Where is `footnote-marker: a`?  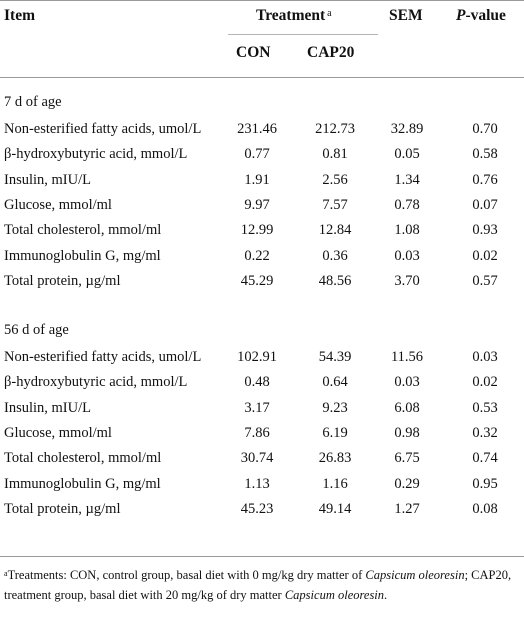 footnote-marker: a is located at coordinates (6, 573).